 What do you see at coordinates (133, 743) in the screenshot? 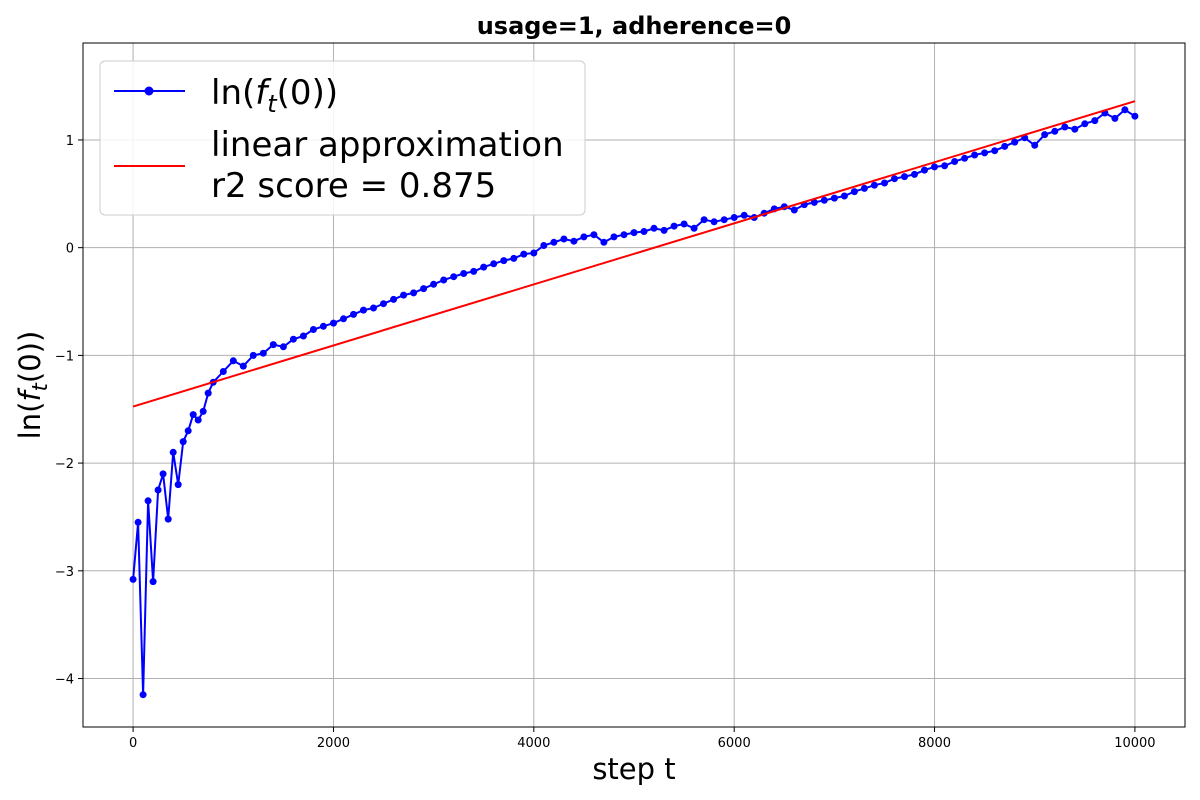
I see `x-tick-label-0: 0` at bounding box center [133, 743].